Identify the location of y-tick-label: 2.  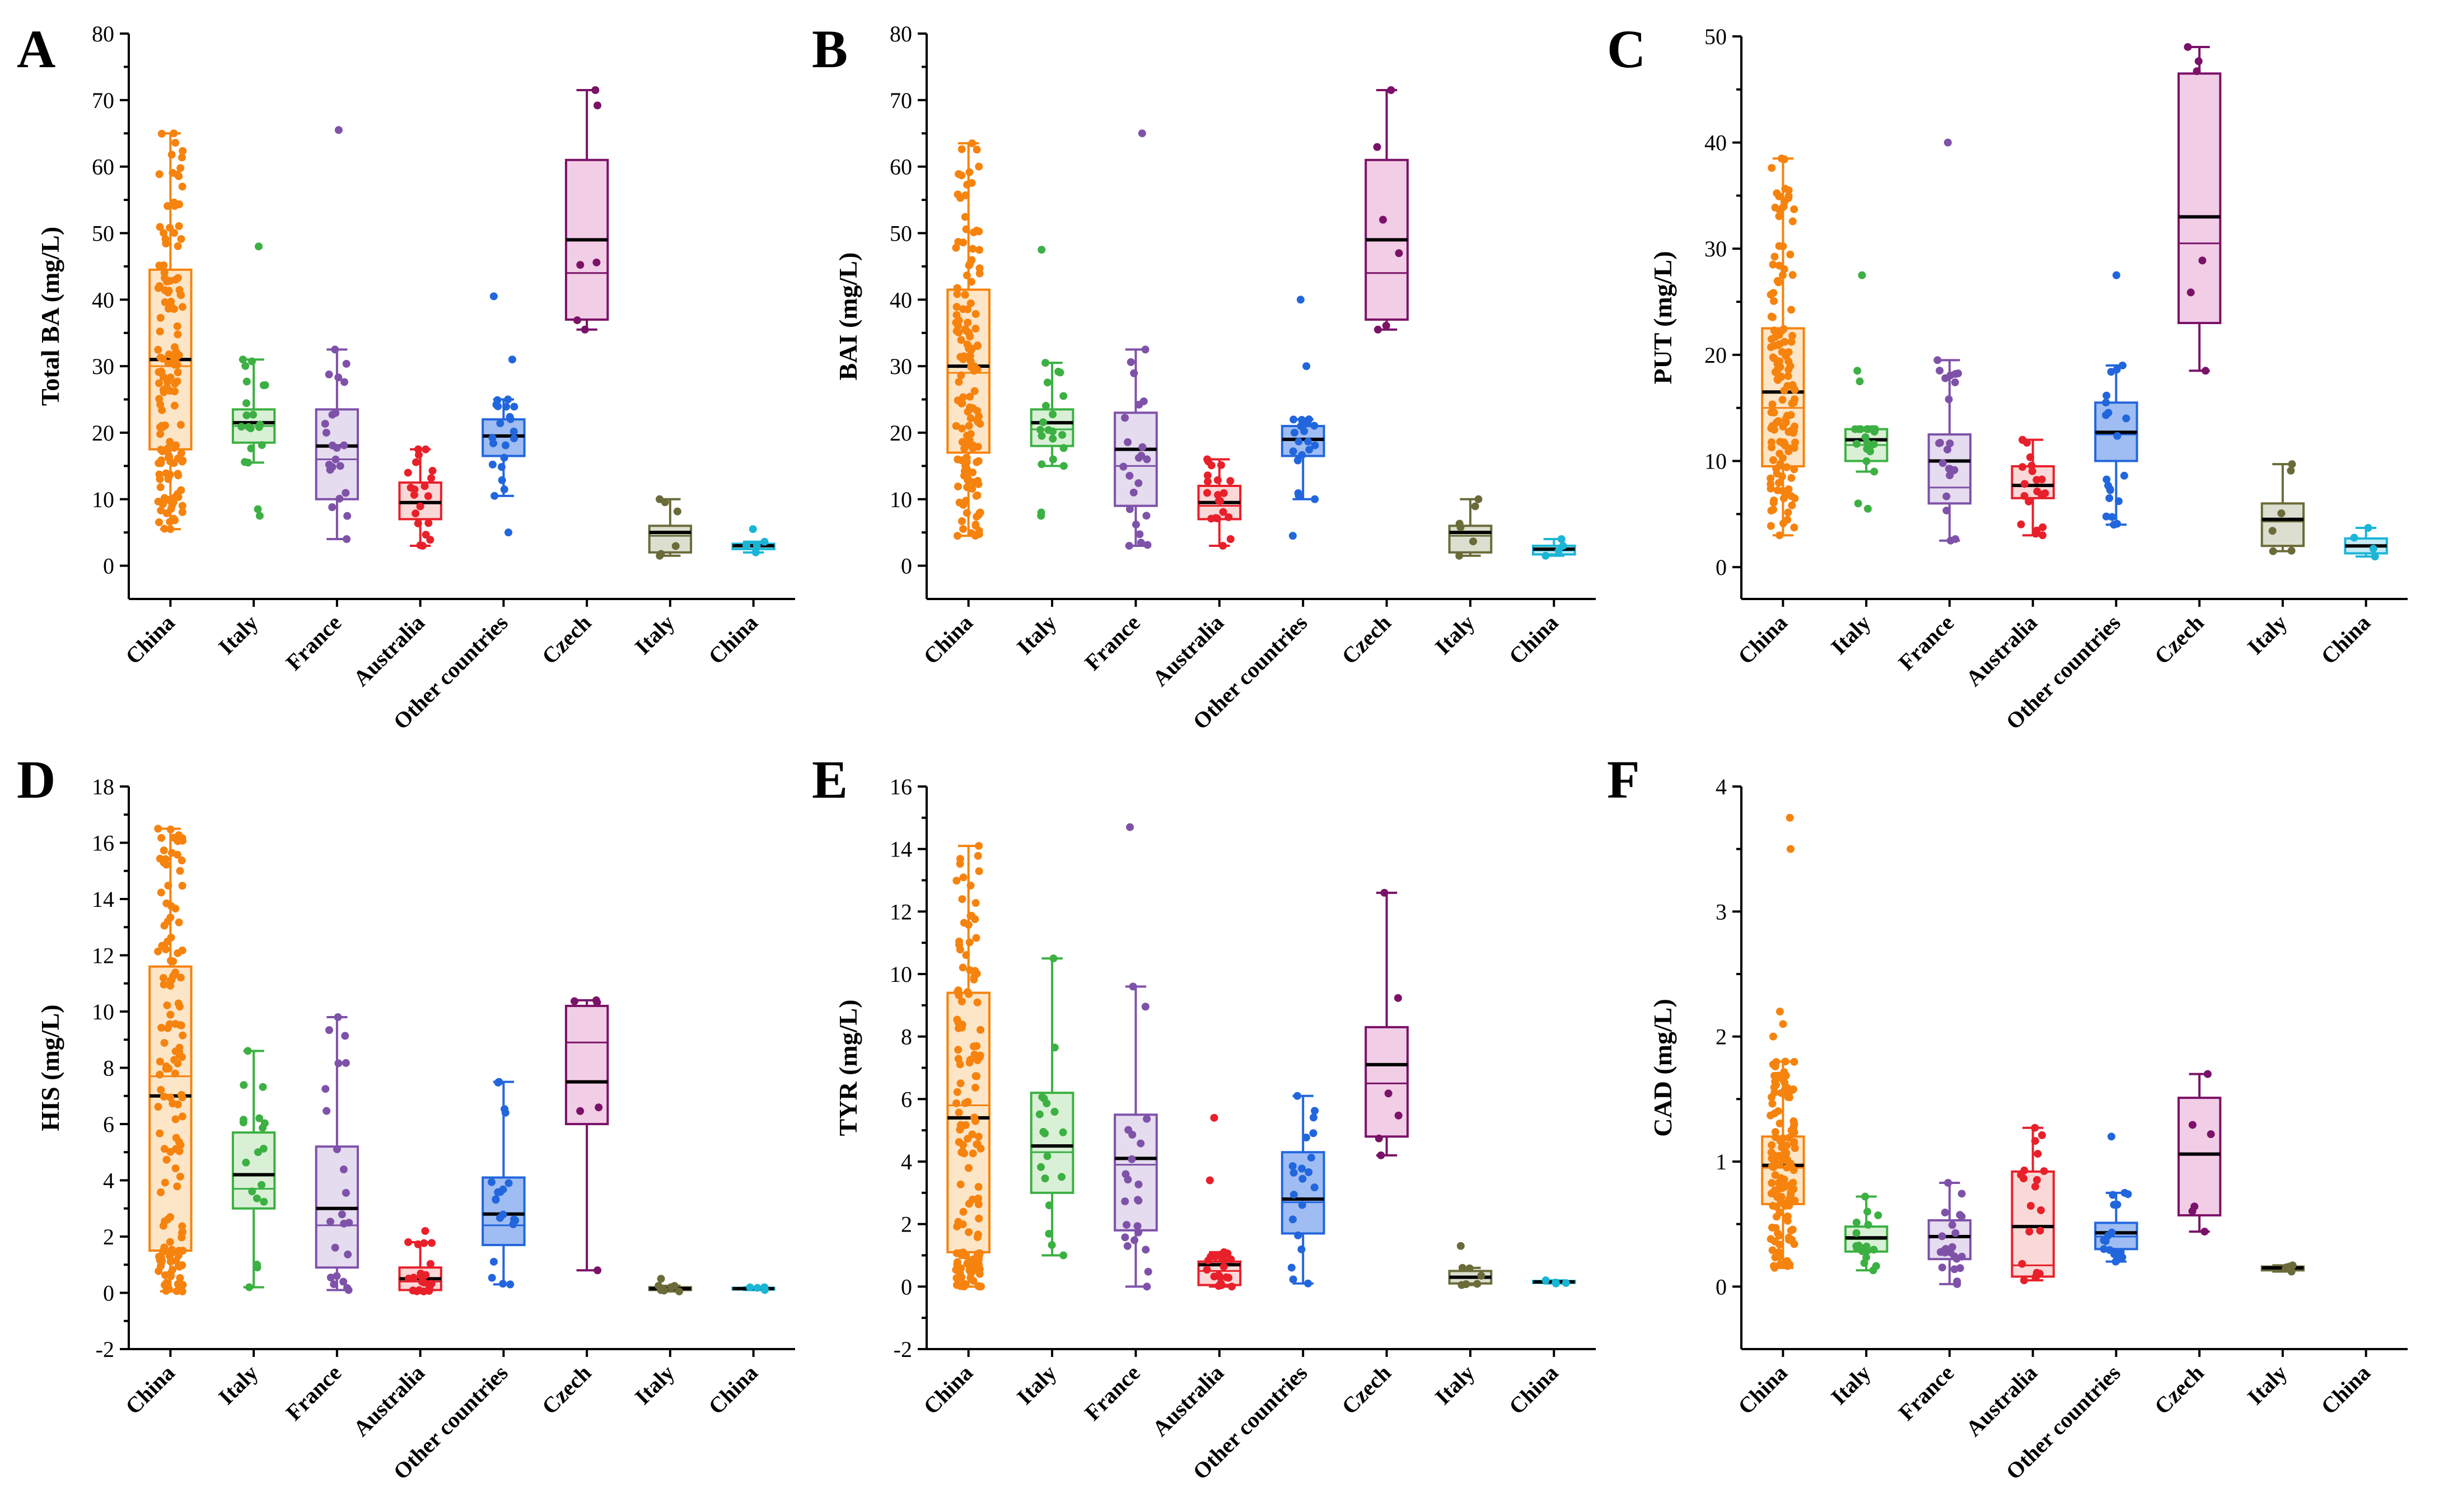
(906, 1224).